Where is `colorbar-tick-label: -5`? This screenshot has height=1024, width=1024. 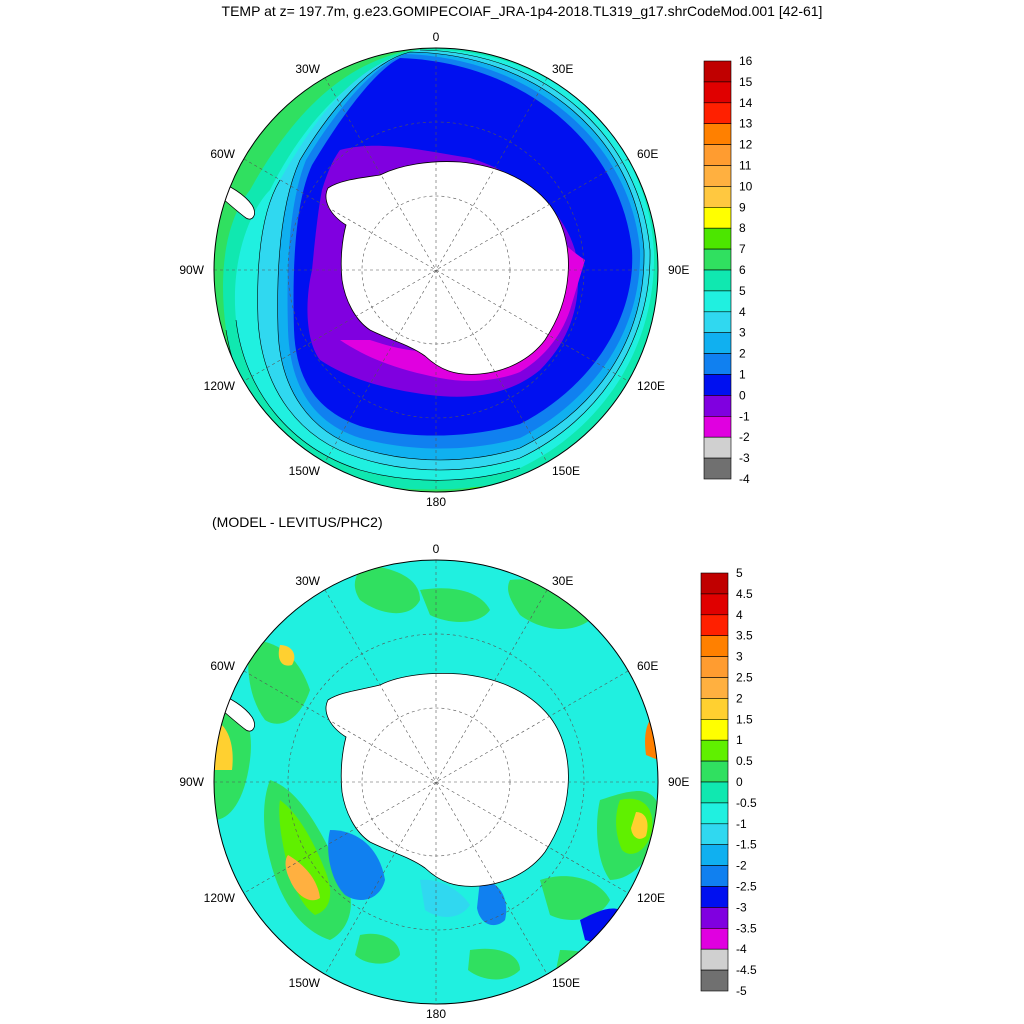
colorbar-tick-label: -5 is located at coordinates (741, 991).